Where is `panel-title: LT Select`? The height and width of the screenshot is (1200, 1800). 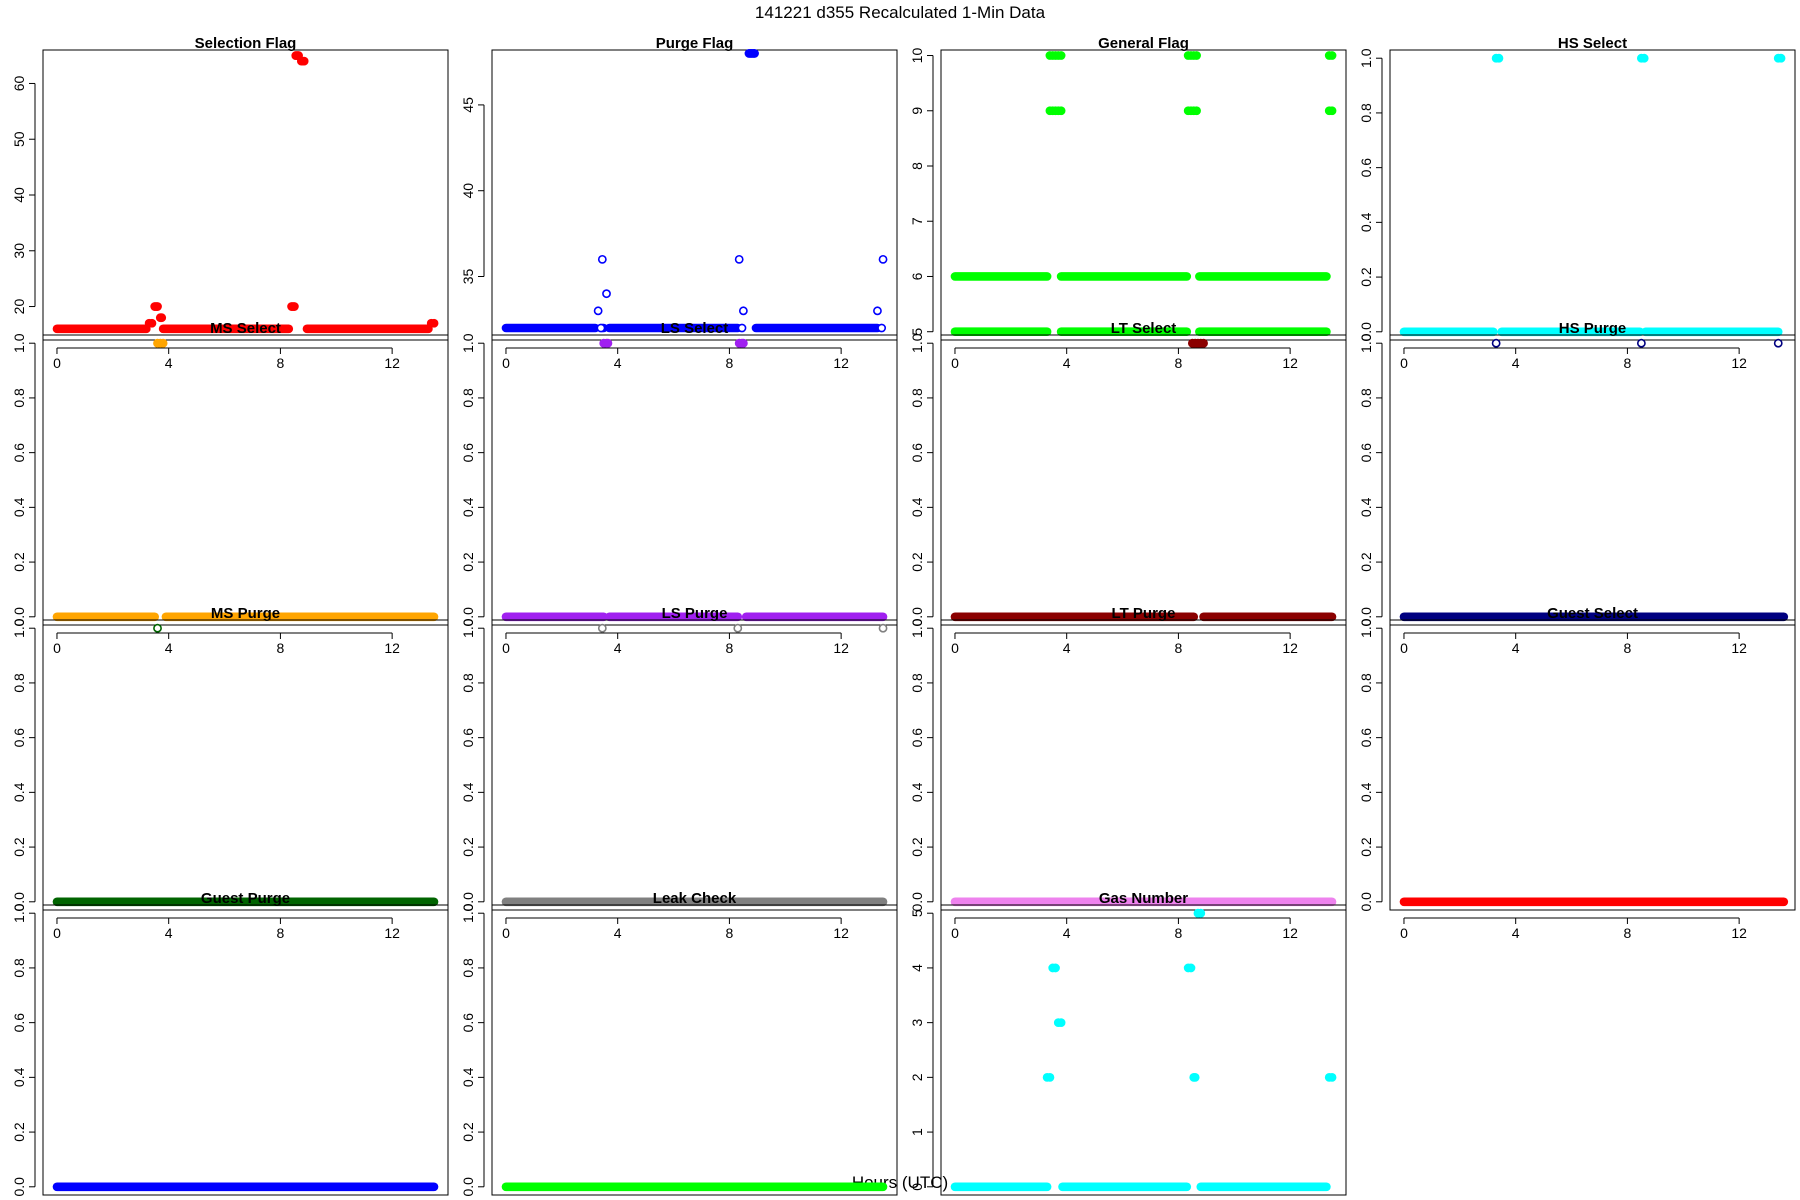 panel-title: LT Select is located at coordinates (1144, 328).